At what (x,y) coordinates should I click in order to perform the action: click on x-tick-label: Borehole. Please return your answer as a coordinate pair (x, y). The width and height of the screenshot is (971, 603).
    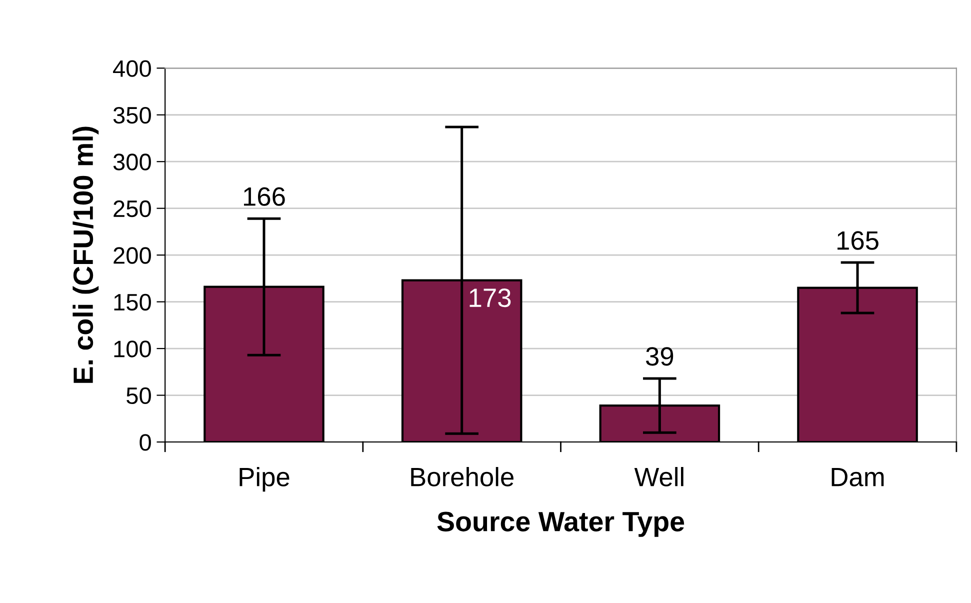
    Looking at the image, I should click on (462, 476).